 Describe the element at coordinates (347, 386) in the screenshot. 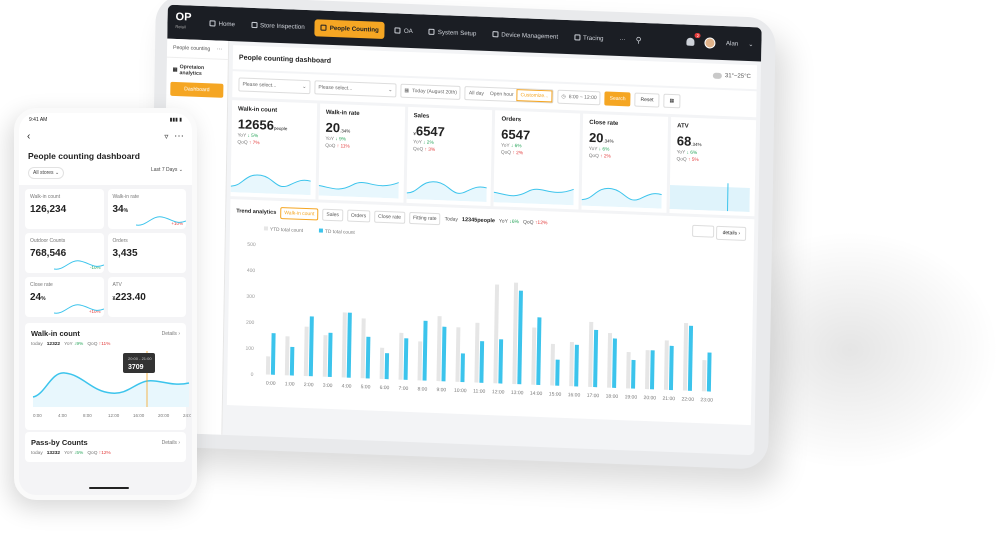

I see `x-tick-label: 4:00` at that location.